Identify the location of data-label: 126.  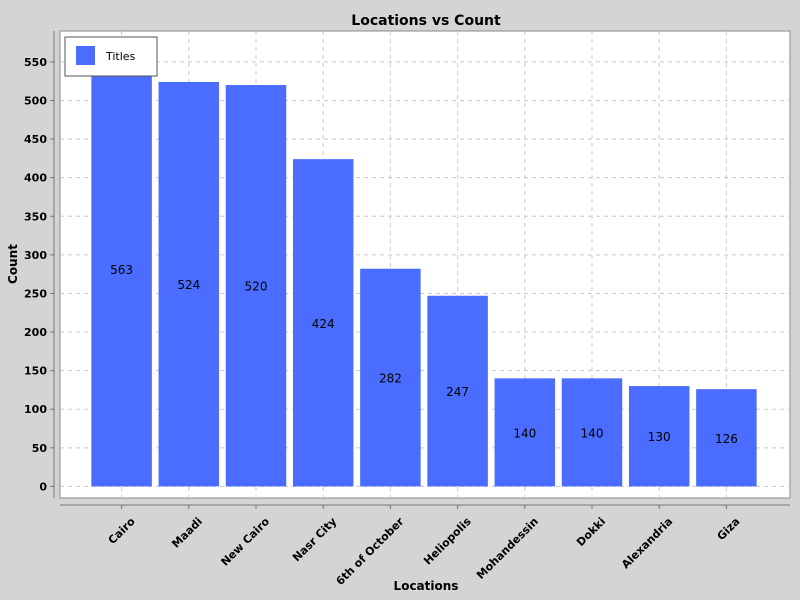
(726, 439).